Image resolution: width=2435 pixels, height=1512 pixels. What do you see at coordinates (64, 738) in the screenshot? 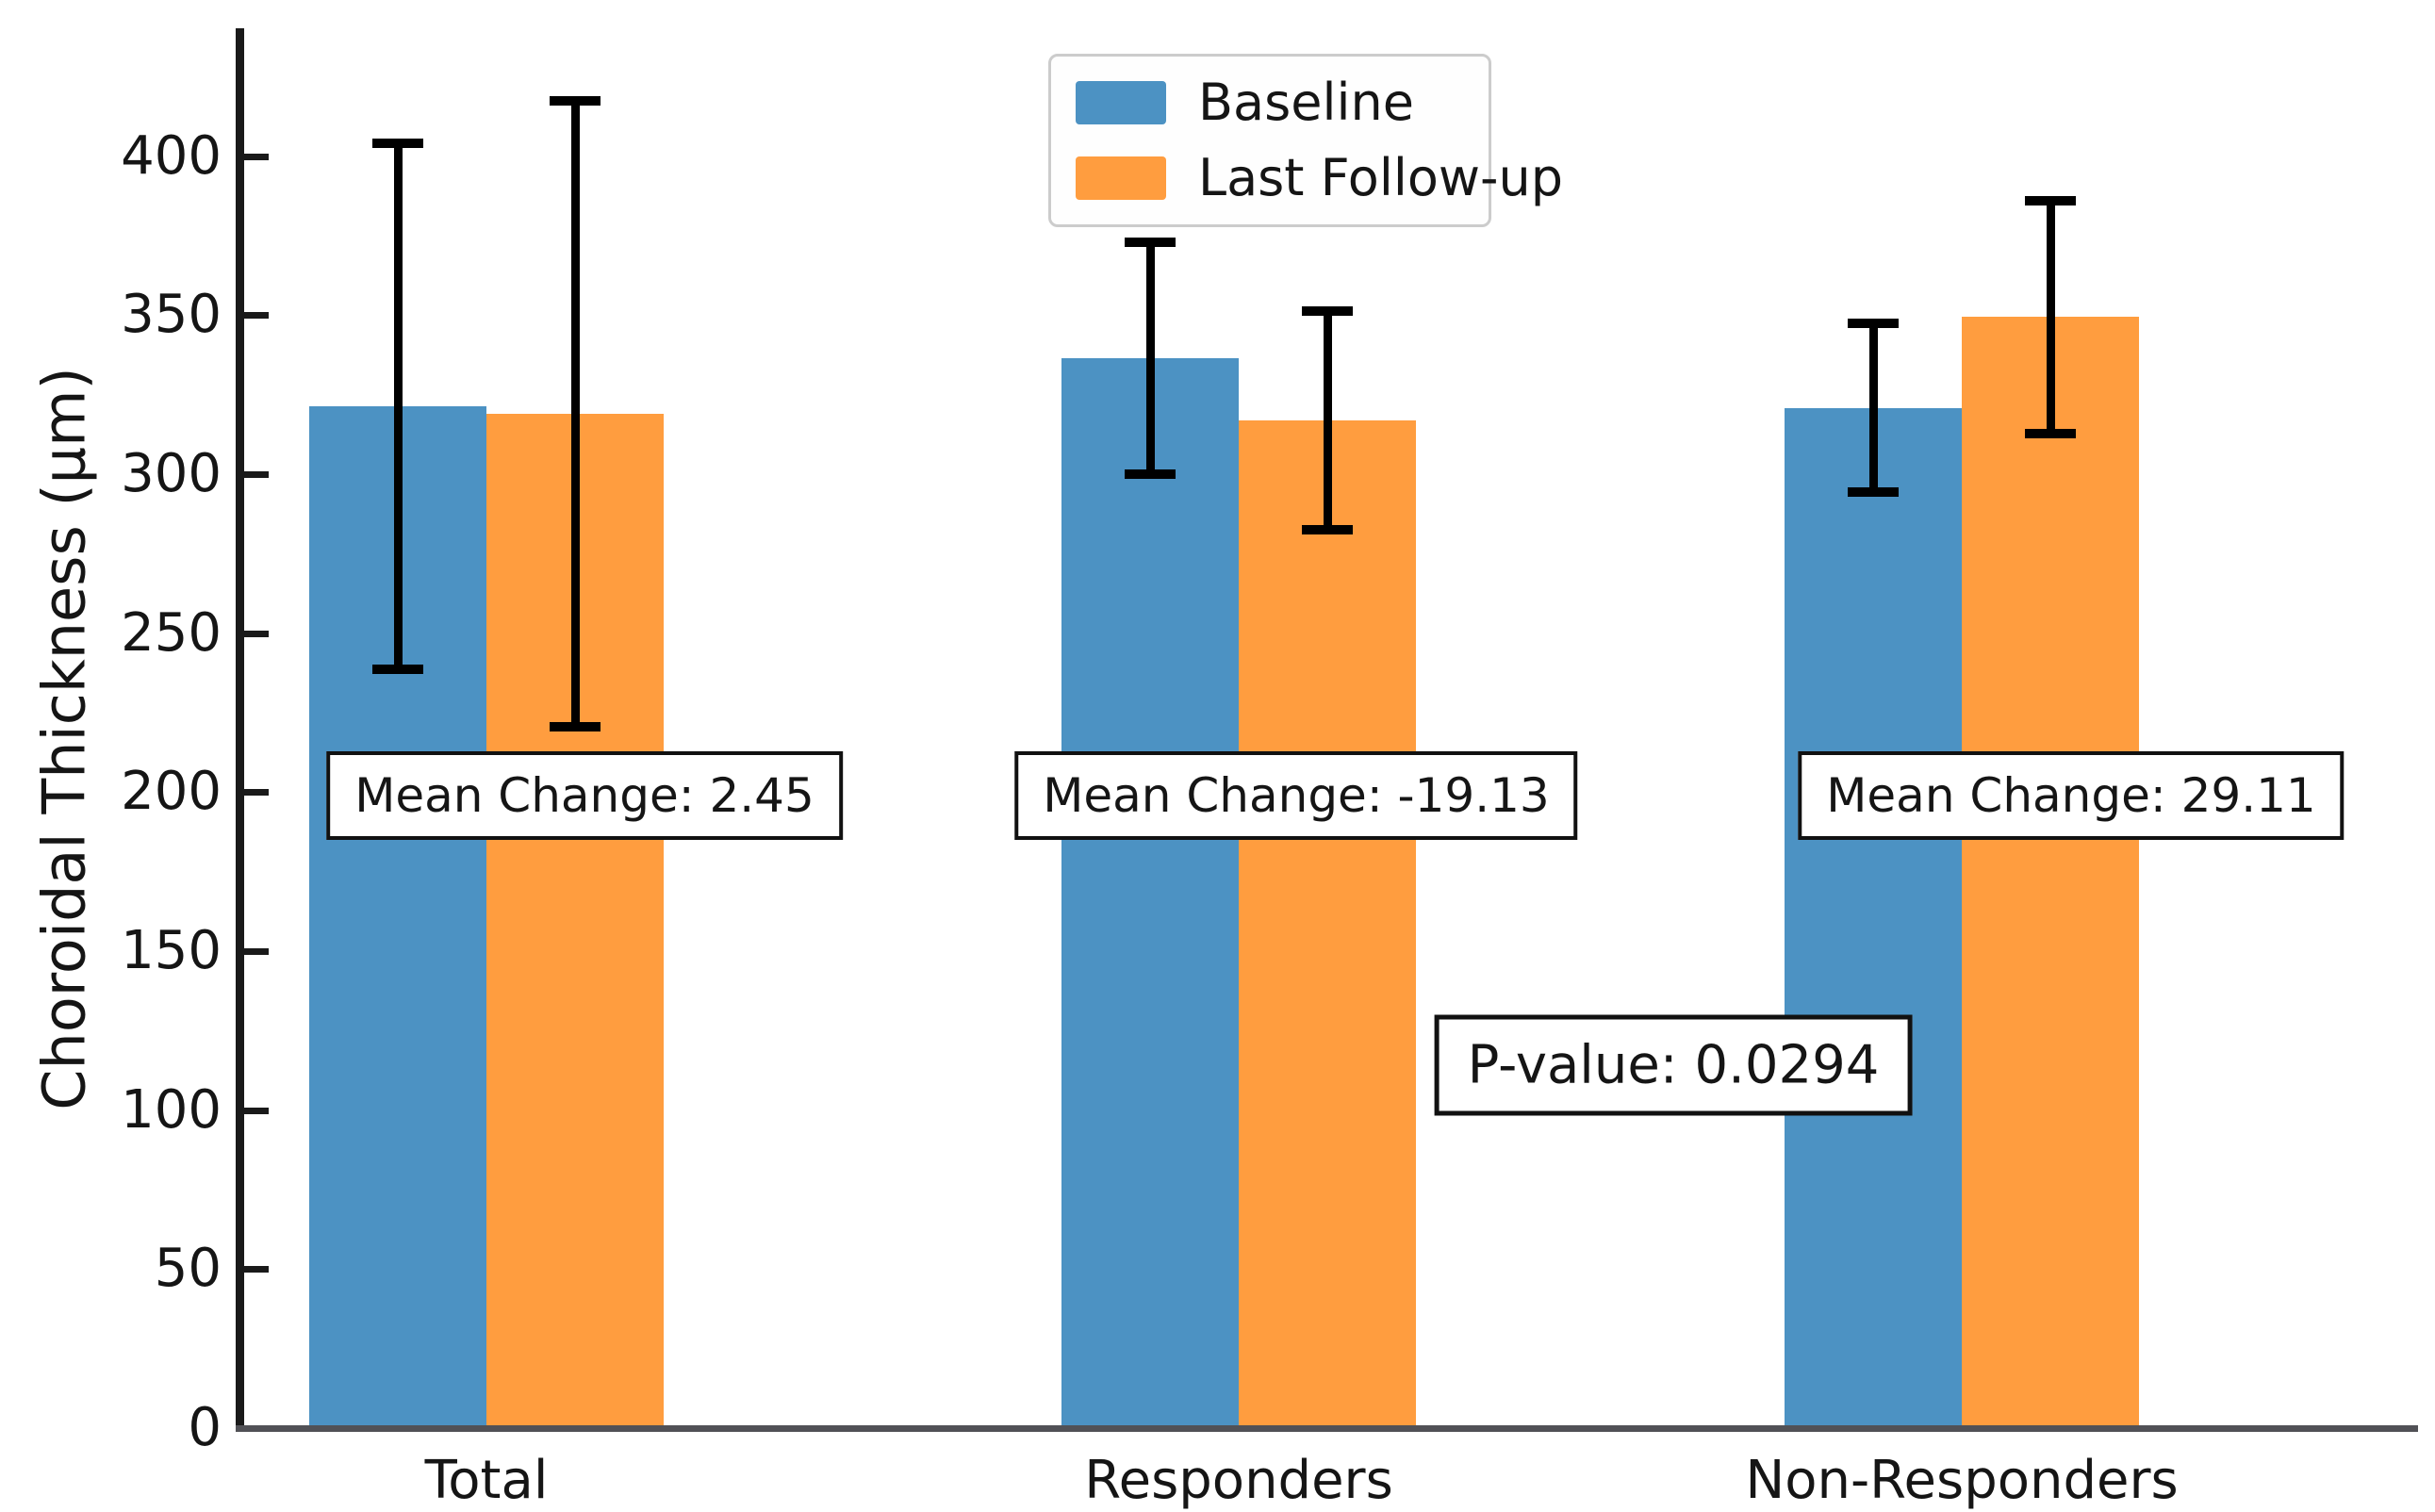
I see `y-axis-title: Choroidal Thickness (μm)` at bounding box center [64, 738].